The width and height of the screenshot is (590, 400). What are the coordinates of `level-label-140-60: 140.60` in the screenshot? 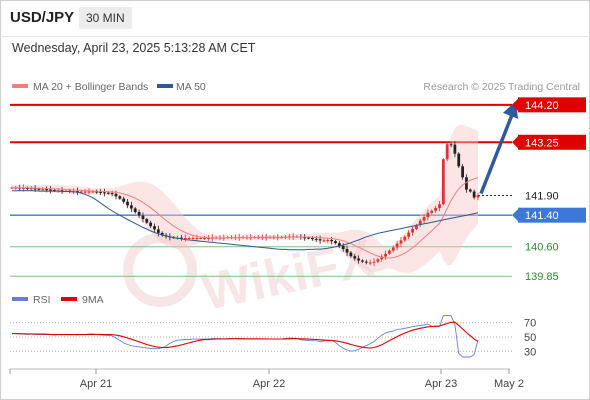 It's located at (542, 248).